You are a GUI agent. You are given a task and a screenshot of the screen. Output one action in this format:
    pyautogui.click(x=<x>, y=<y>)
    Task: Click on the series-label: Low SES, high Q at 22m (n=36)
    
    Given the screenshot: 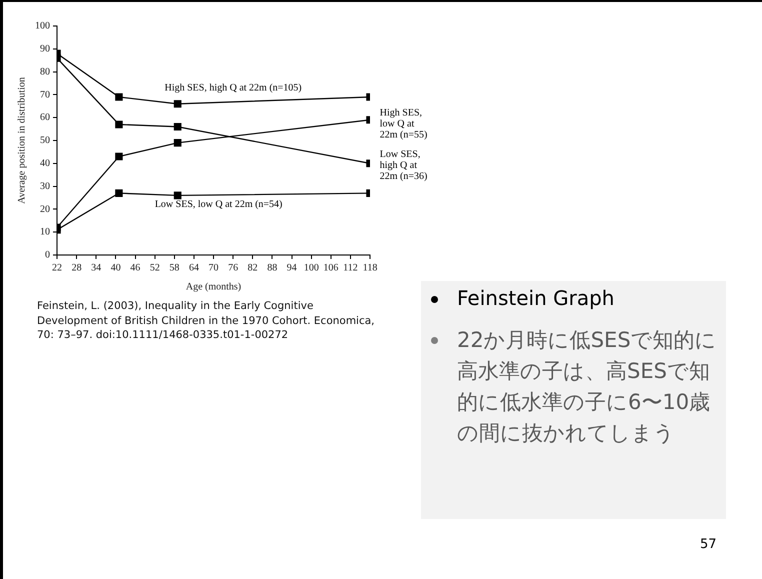 What is the action you would take?
    pyautogui.click(x=404, y=165)
    